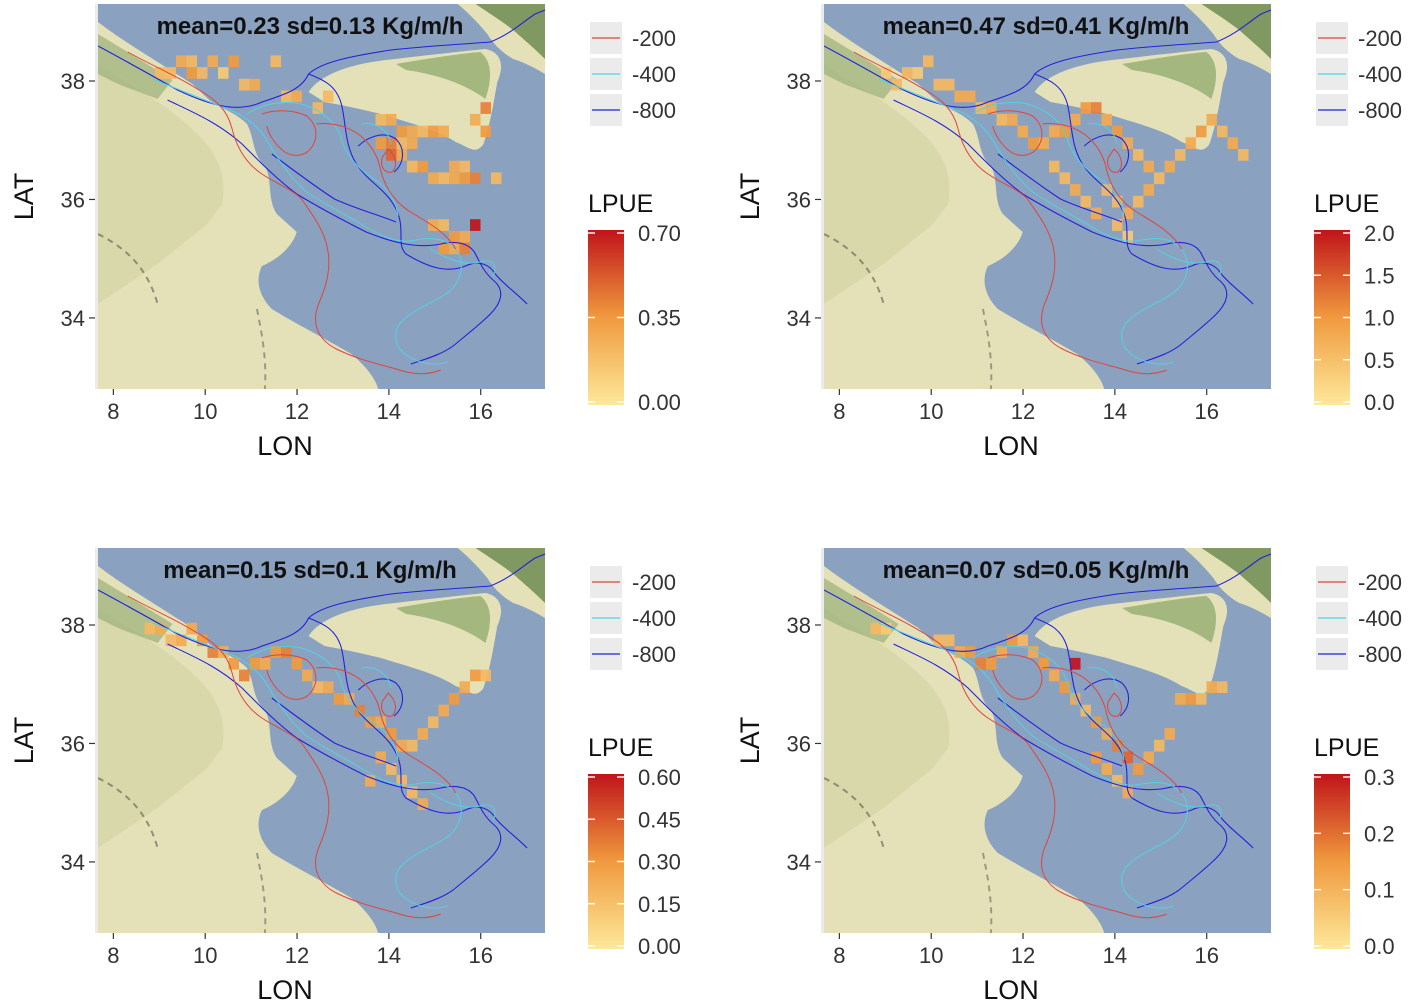  What do you see at coordinates (1379, 833) in the screenshot?
I see `colorbar-tick-label: 0.2` at bounding box center [1379, 833].